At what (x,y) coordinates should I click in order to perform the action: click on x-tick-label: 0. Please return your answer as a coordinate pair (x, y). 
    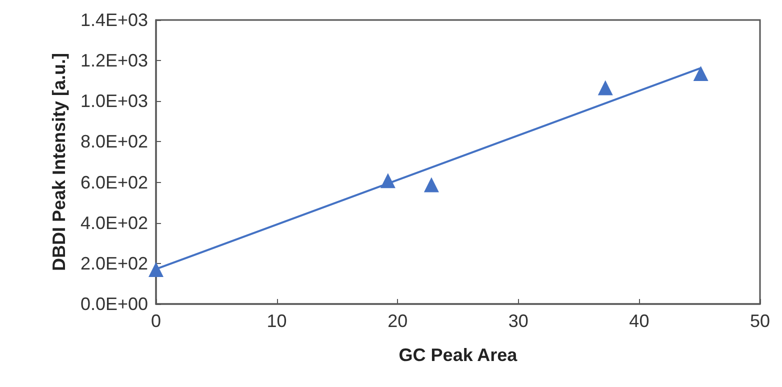
    Looking at the image, I should click on (156, 321).